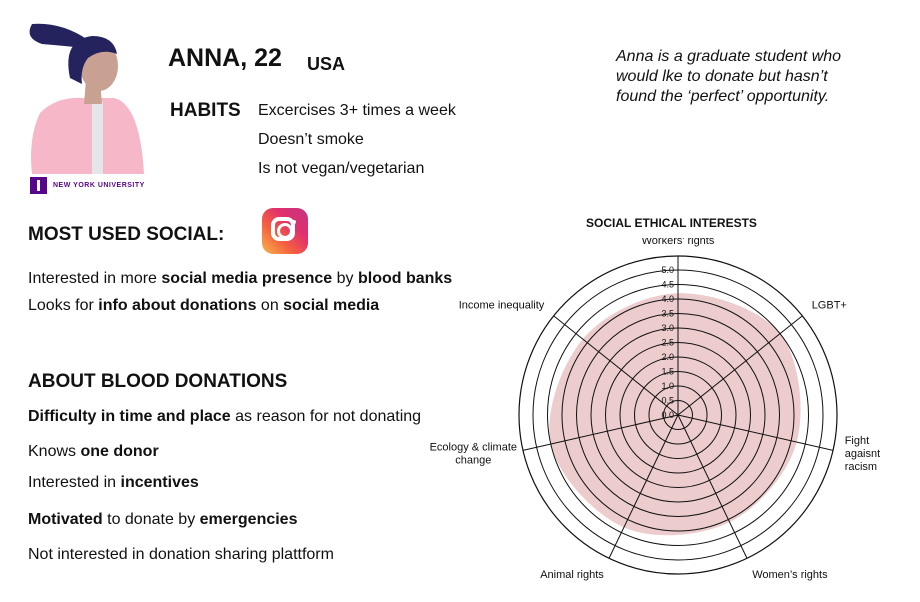 This screenshot has width=920, height=602. I want to click on avatar-body, so click(87, 135).